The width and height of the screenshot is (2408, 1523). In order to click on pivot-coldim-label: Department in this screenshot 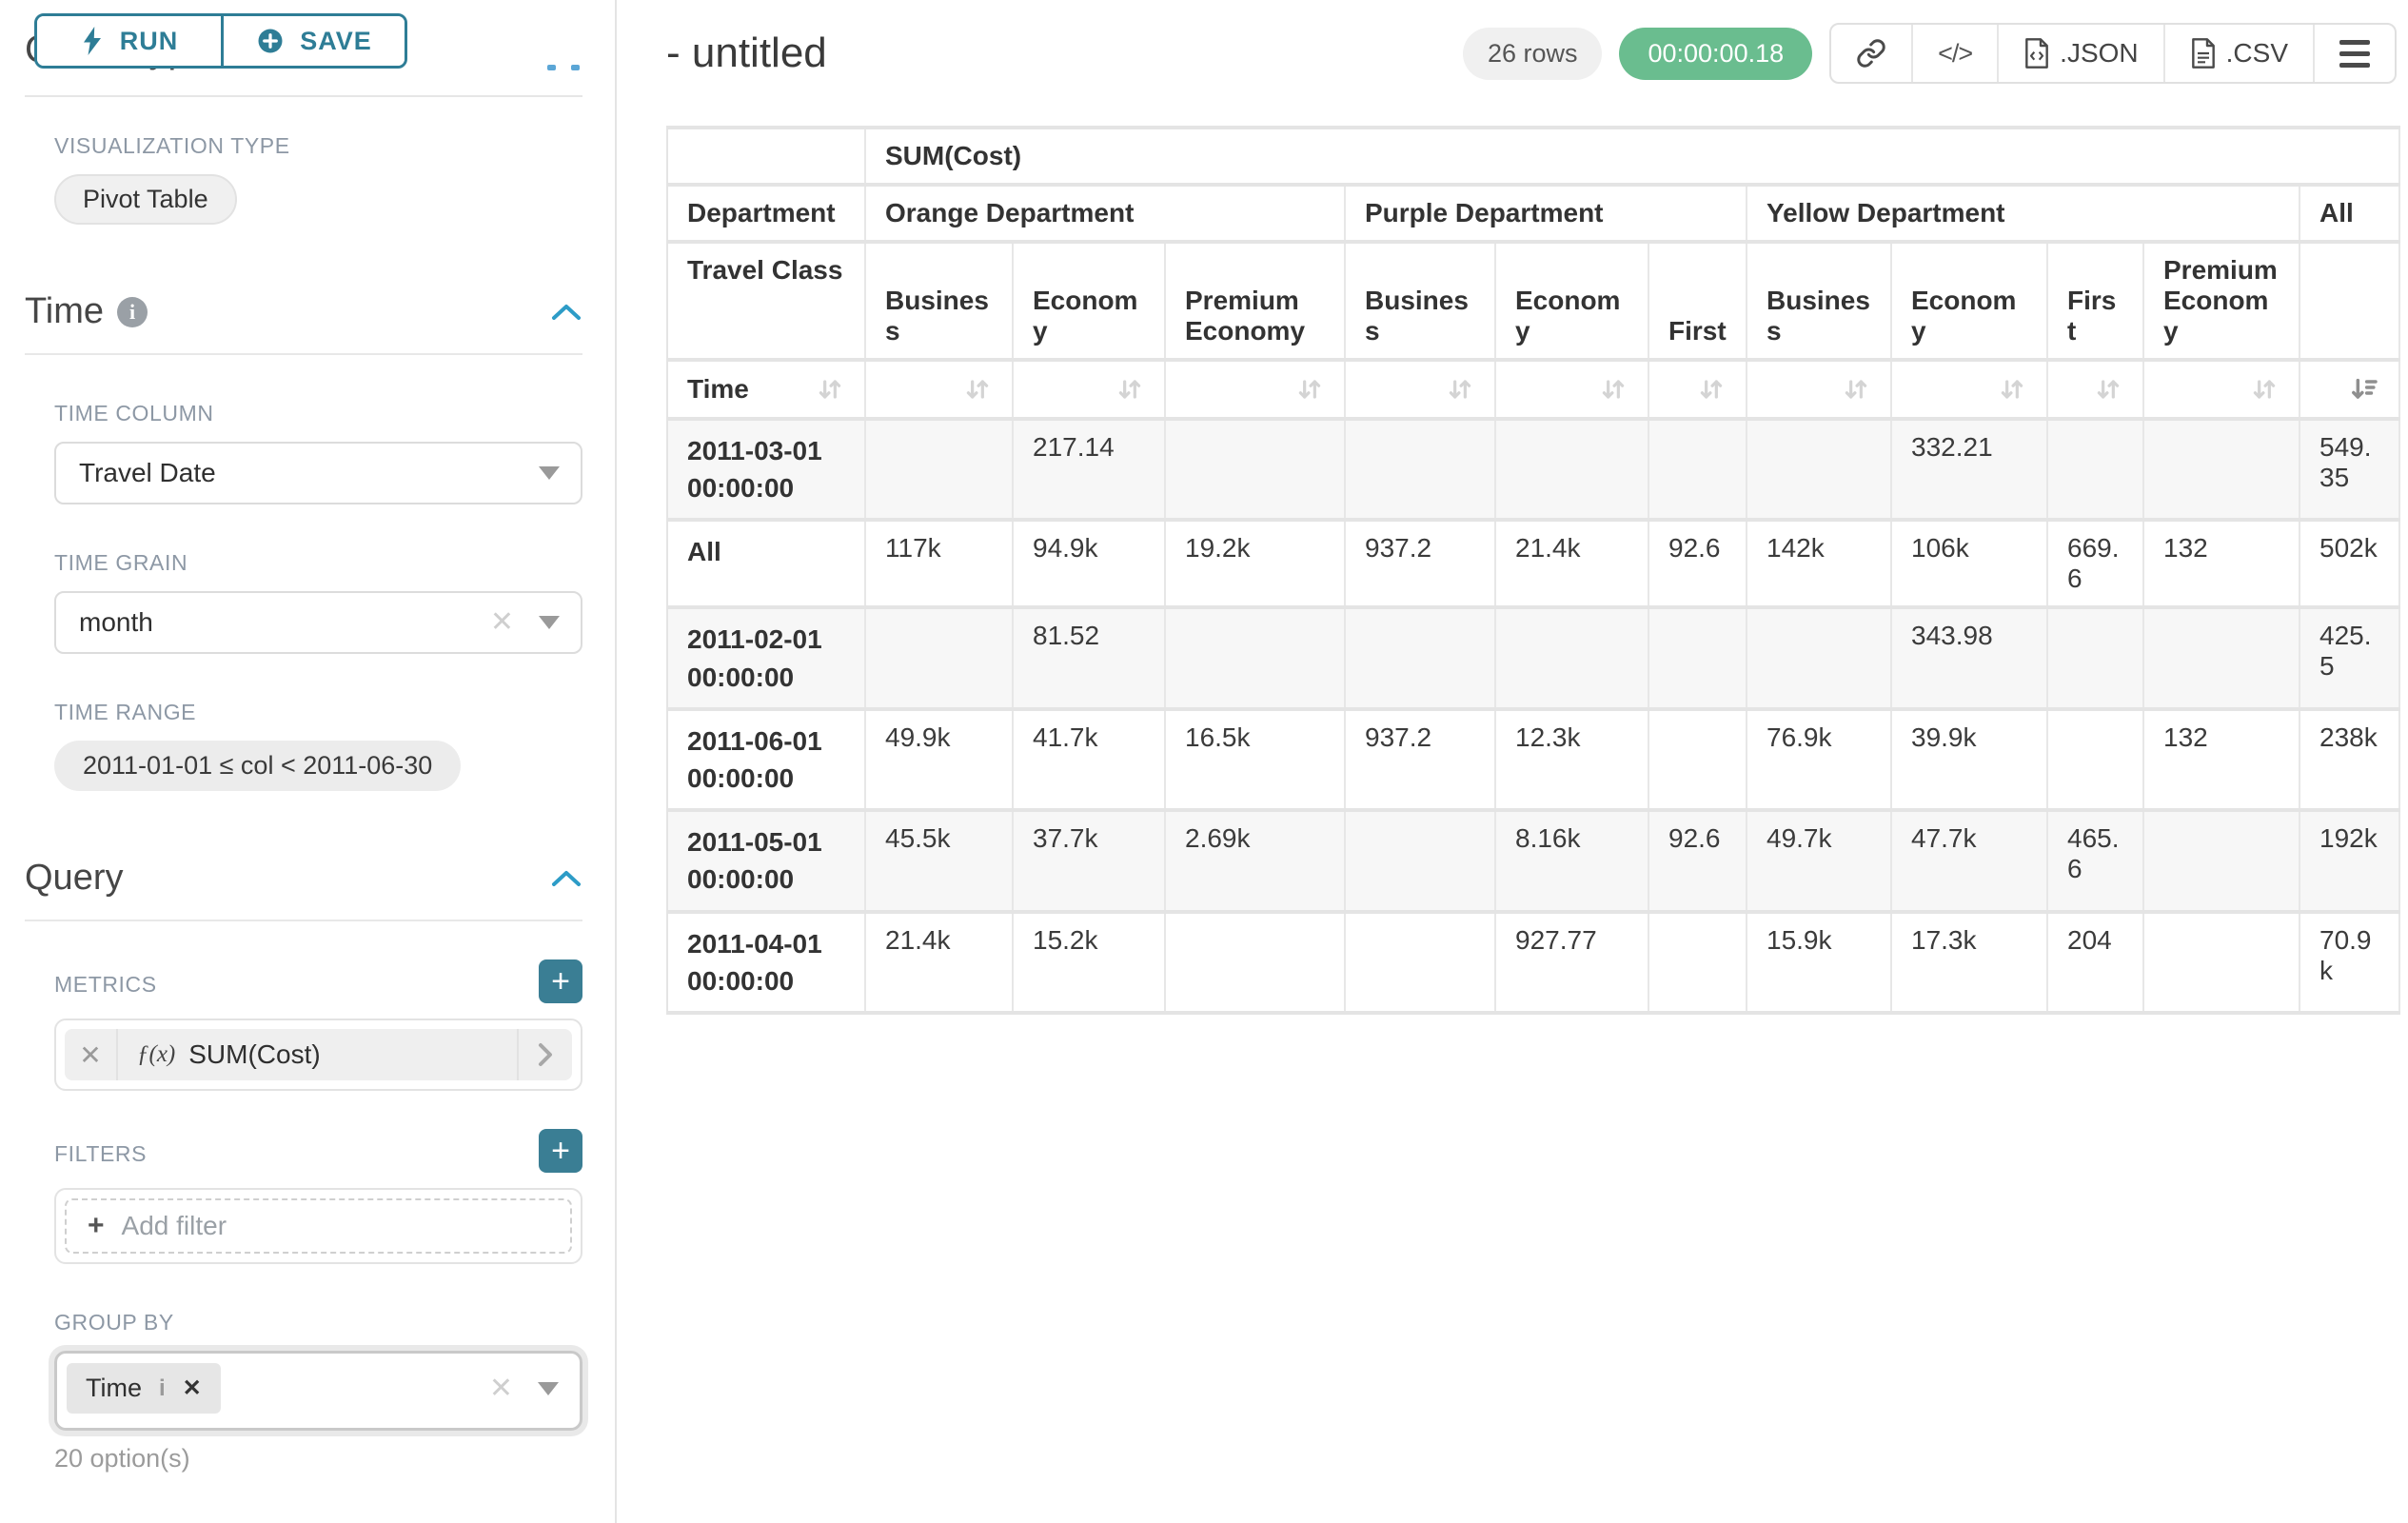, I will do `click(766, 215)`.